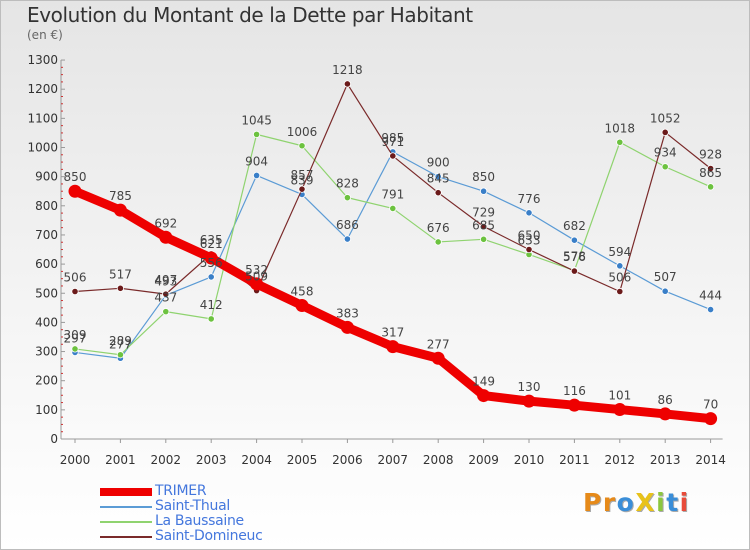 The width and height of the screenshot is (750, 550). Describe the element at coordinates (211, 460) in the screenshot. I see `x-tick-label: 2003` at that location.